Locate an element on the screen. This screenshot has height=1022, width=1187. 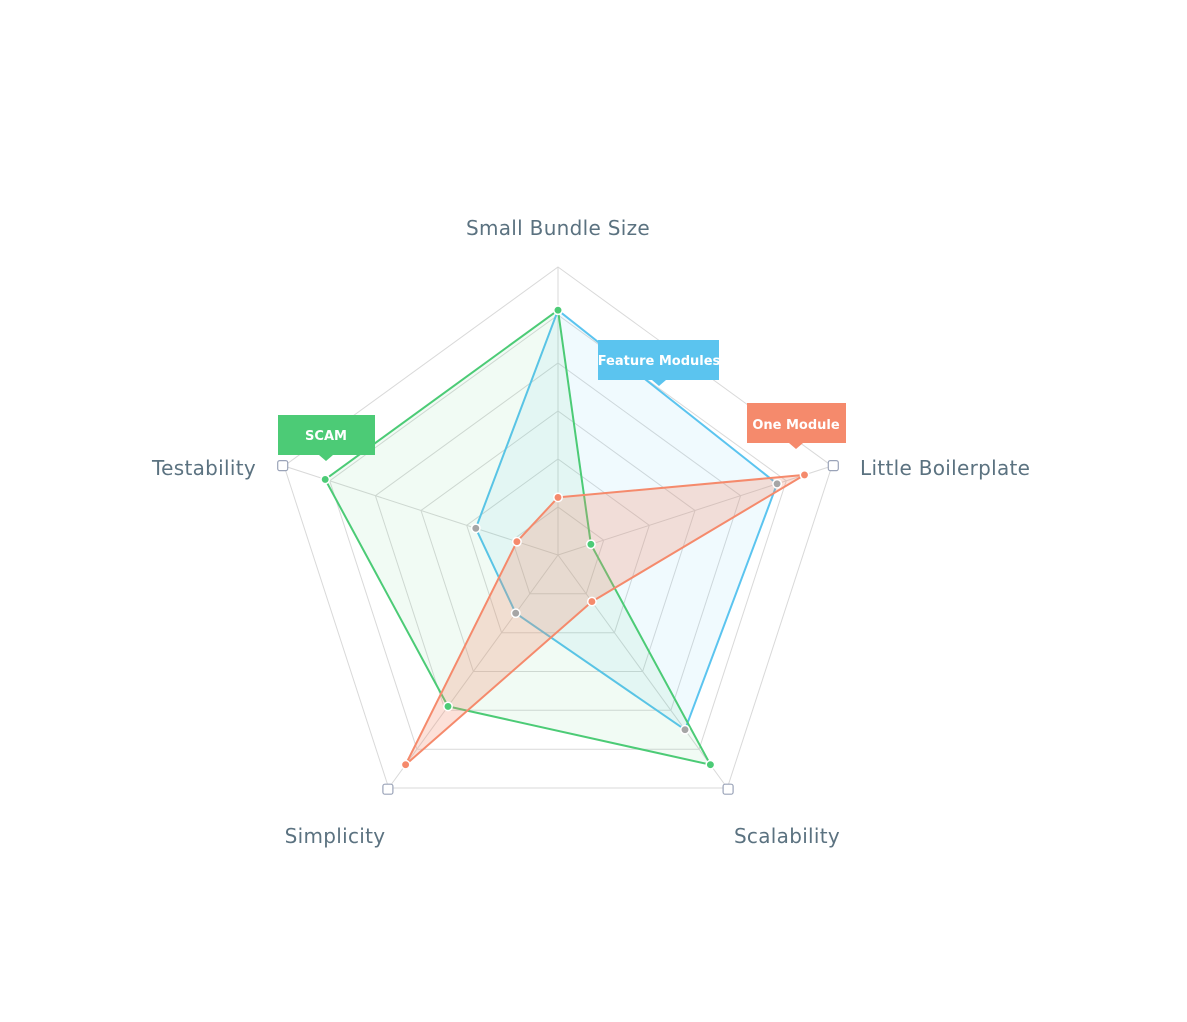
point-feature-modules-simplicity is located at coordinates (516, 613).